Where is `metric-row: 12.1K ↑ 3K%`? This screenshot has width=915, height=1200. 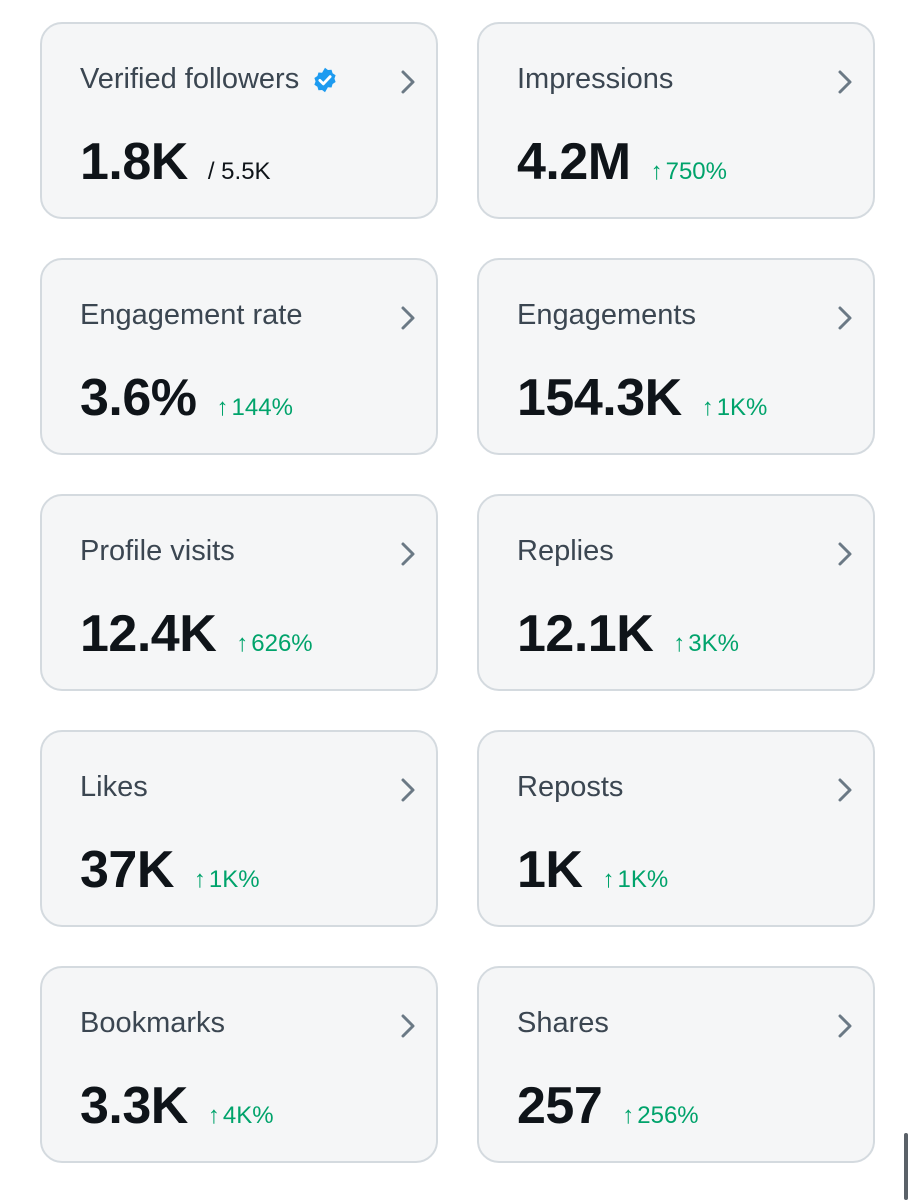 metric-row: 12.1K ↑ 3K% is located at coordinates (628, 634).